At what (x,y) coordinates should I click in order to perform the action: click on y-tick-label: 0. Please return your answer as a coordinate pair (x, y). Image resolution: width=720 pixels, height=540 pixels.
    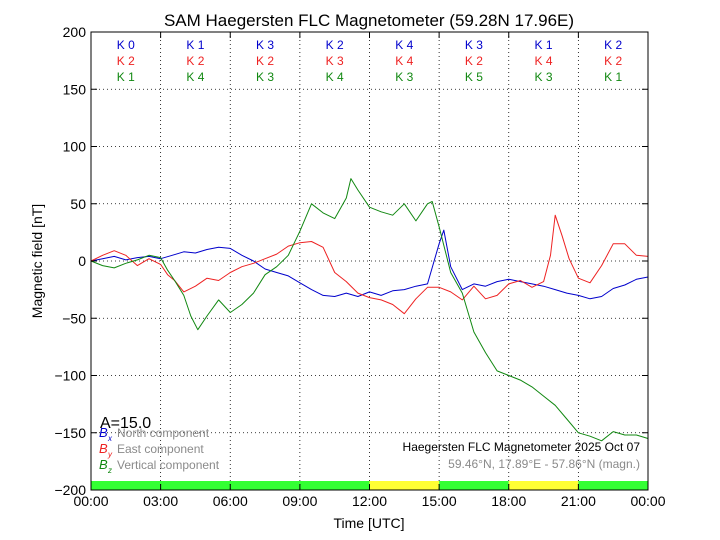
    Looking at the image, I should click on (82, 261).